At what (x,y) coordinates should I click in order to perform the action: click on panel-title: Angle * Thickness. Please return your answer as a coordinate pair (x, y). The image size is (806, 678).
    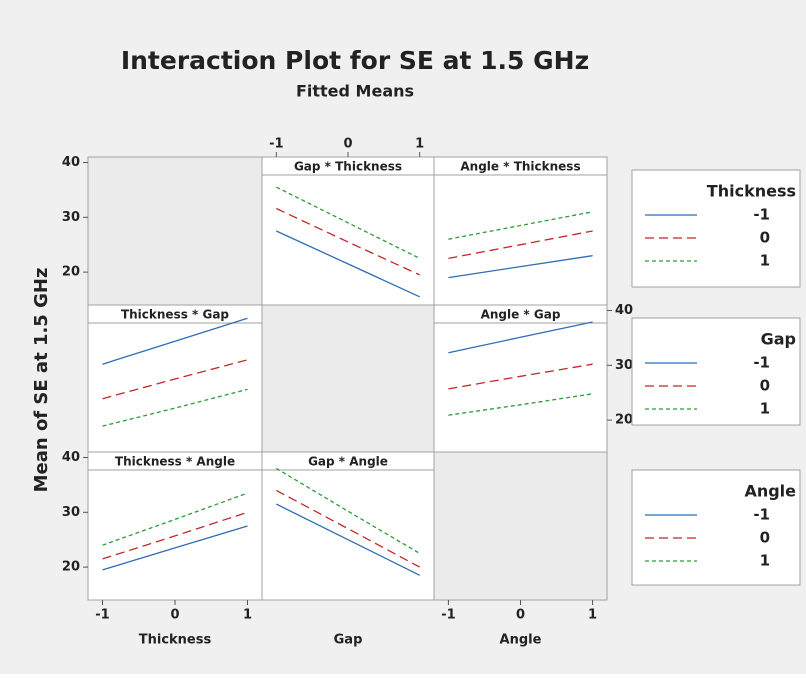
    Looking at the image, I should click on (520, 167).